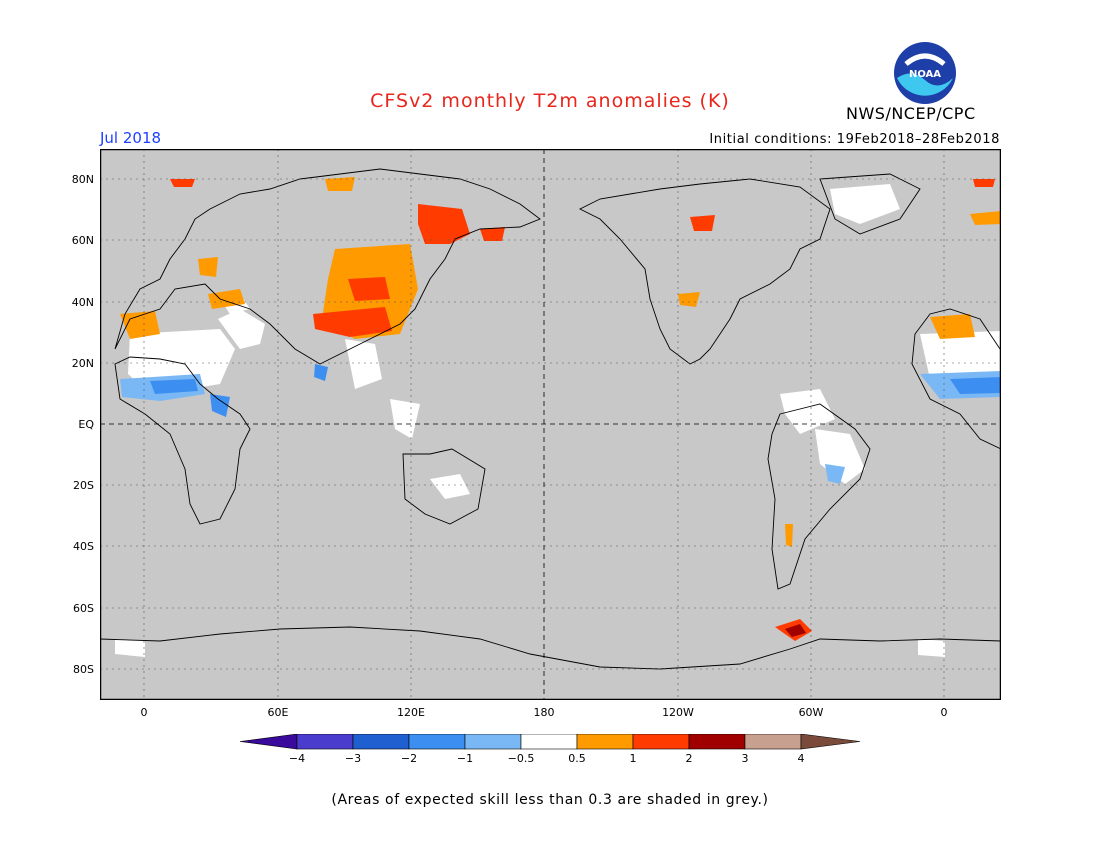 The width and height of the screenshot is (1100, 850). What do you see at coordinates (409, 758) in the screenshot?
I see `colorbar-label: −2` at bounding box center [409, 758].